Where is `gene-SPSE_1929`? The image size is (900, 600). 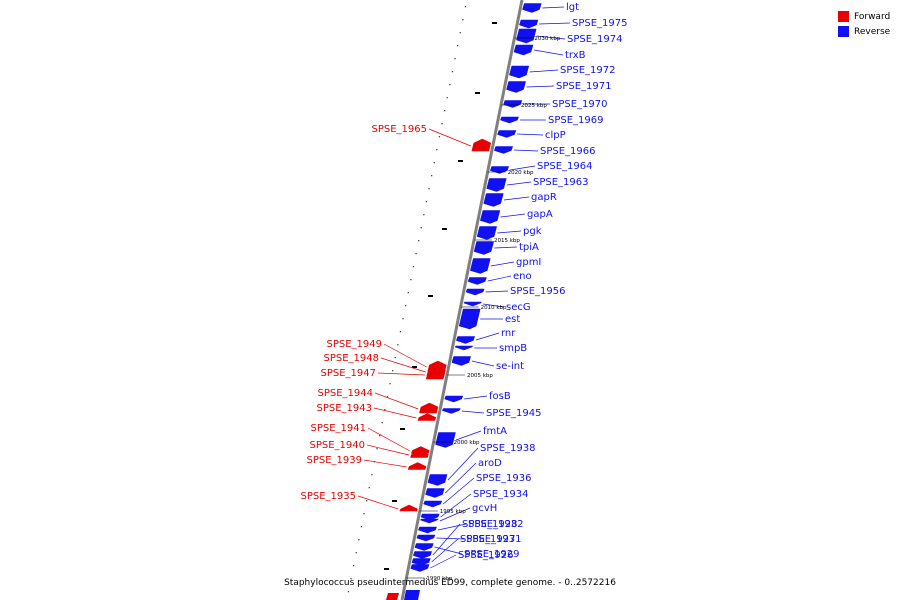 gene-SPSE_1929 is located at coordinates (424, 547).